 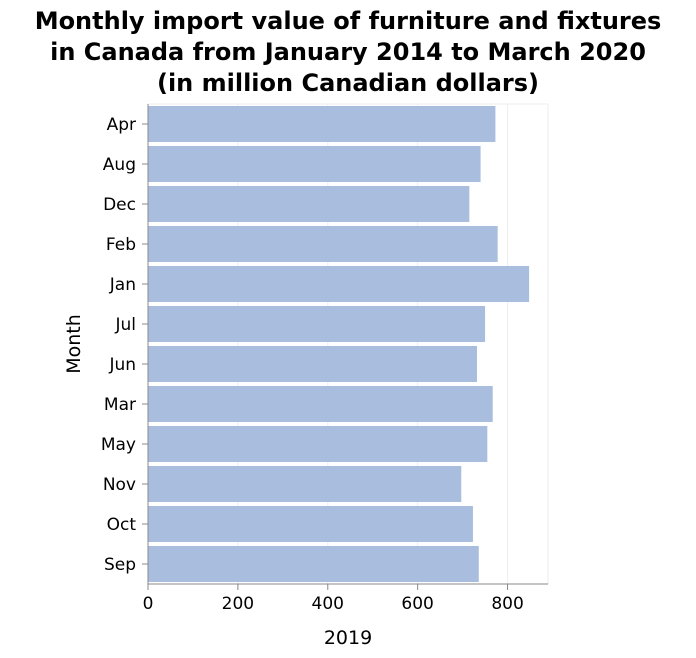 I want to click on y-tick-label: Sep, so click(x=120, y=565).